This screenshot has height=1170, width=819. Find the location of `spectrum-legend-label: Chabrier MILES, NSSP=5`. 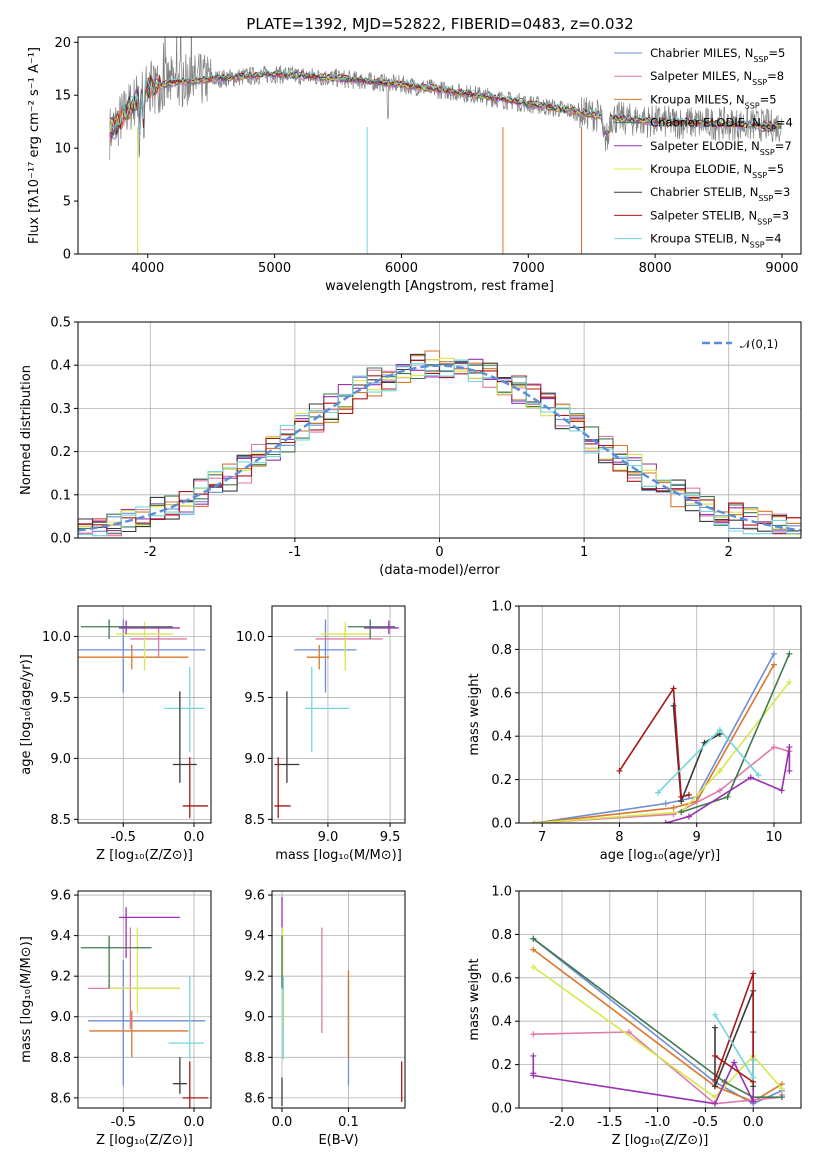

spectrum-legend-label: Chabrier MILES, NSSP=5 is located at coordinates (717, 55).